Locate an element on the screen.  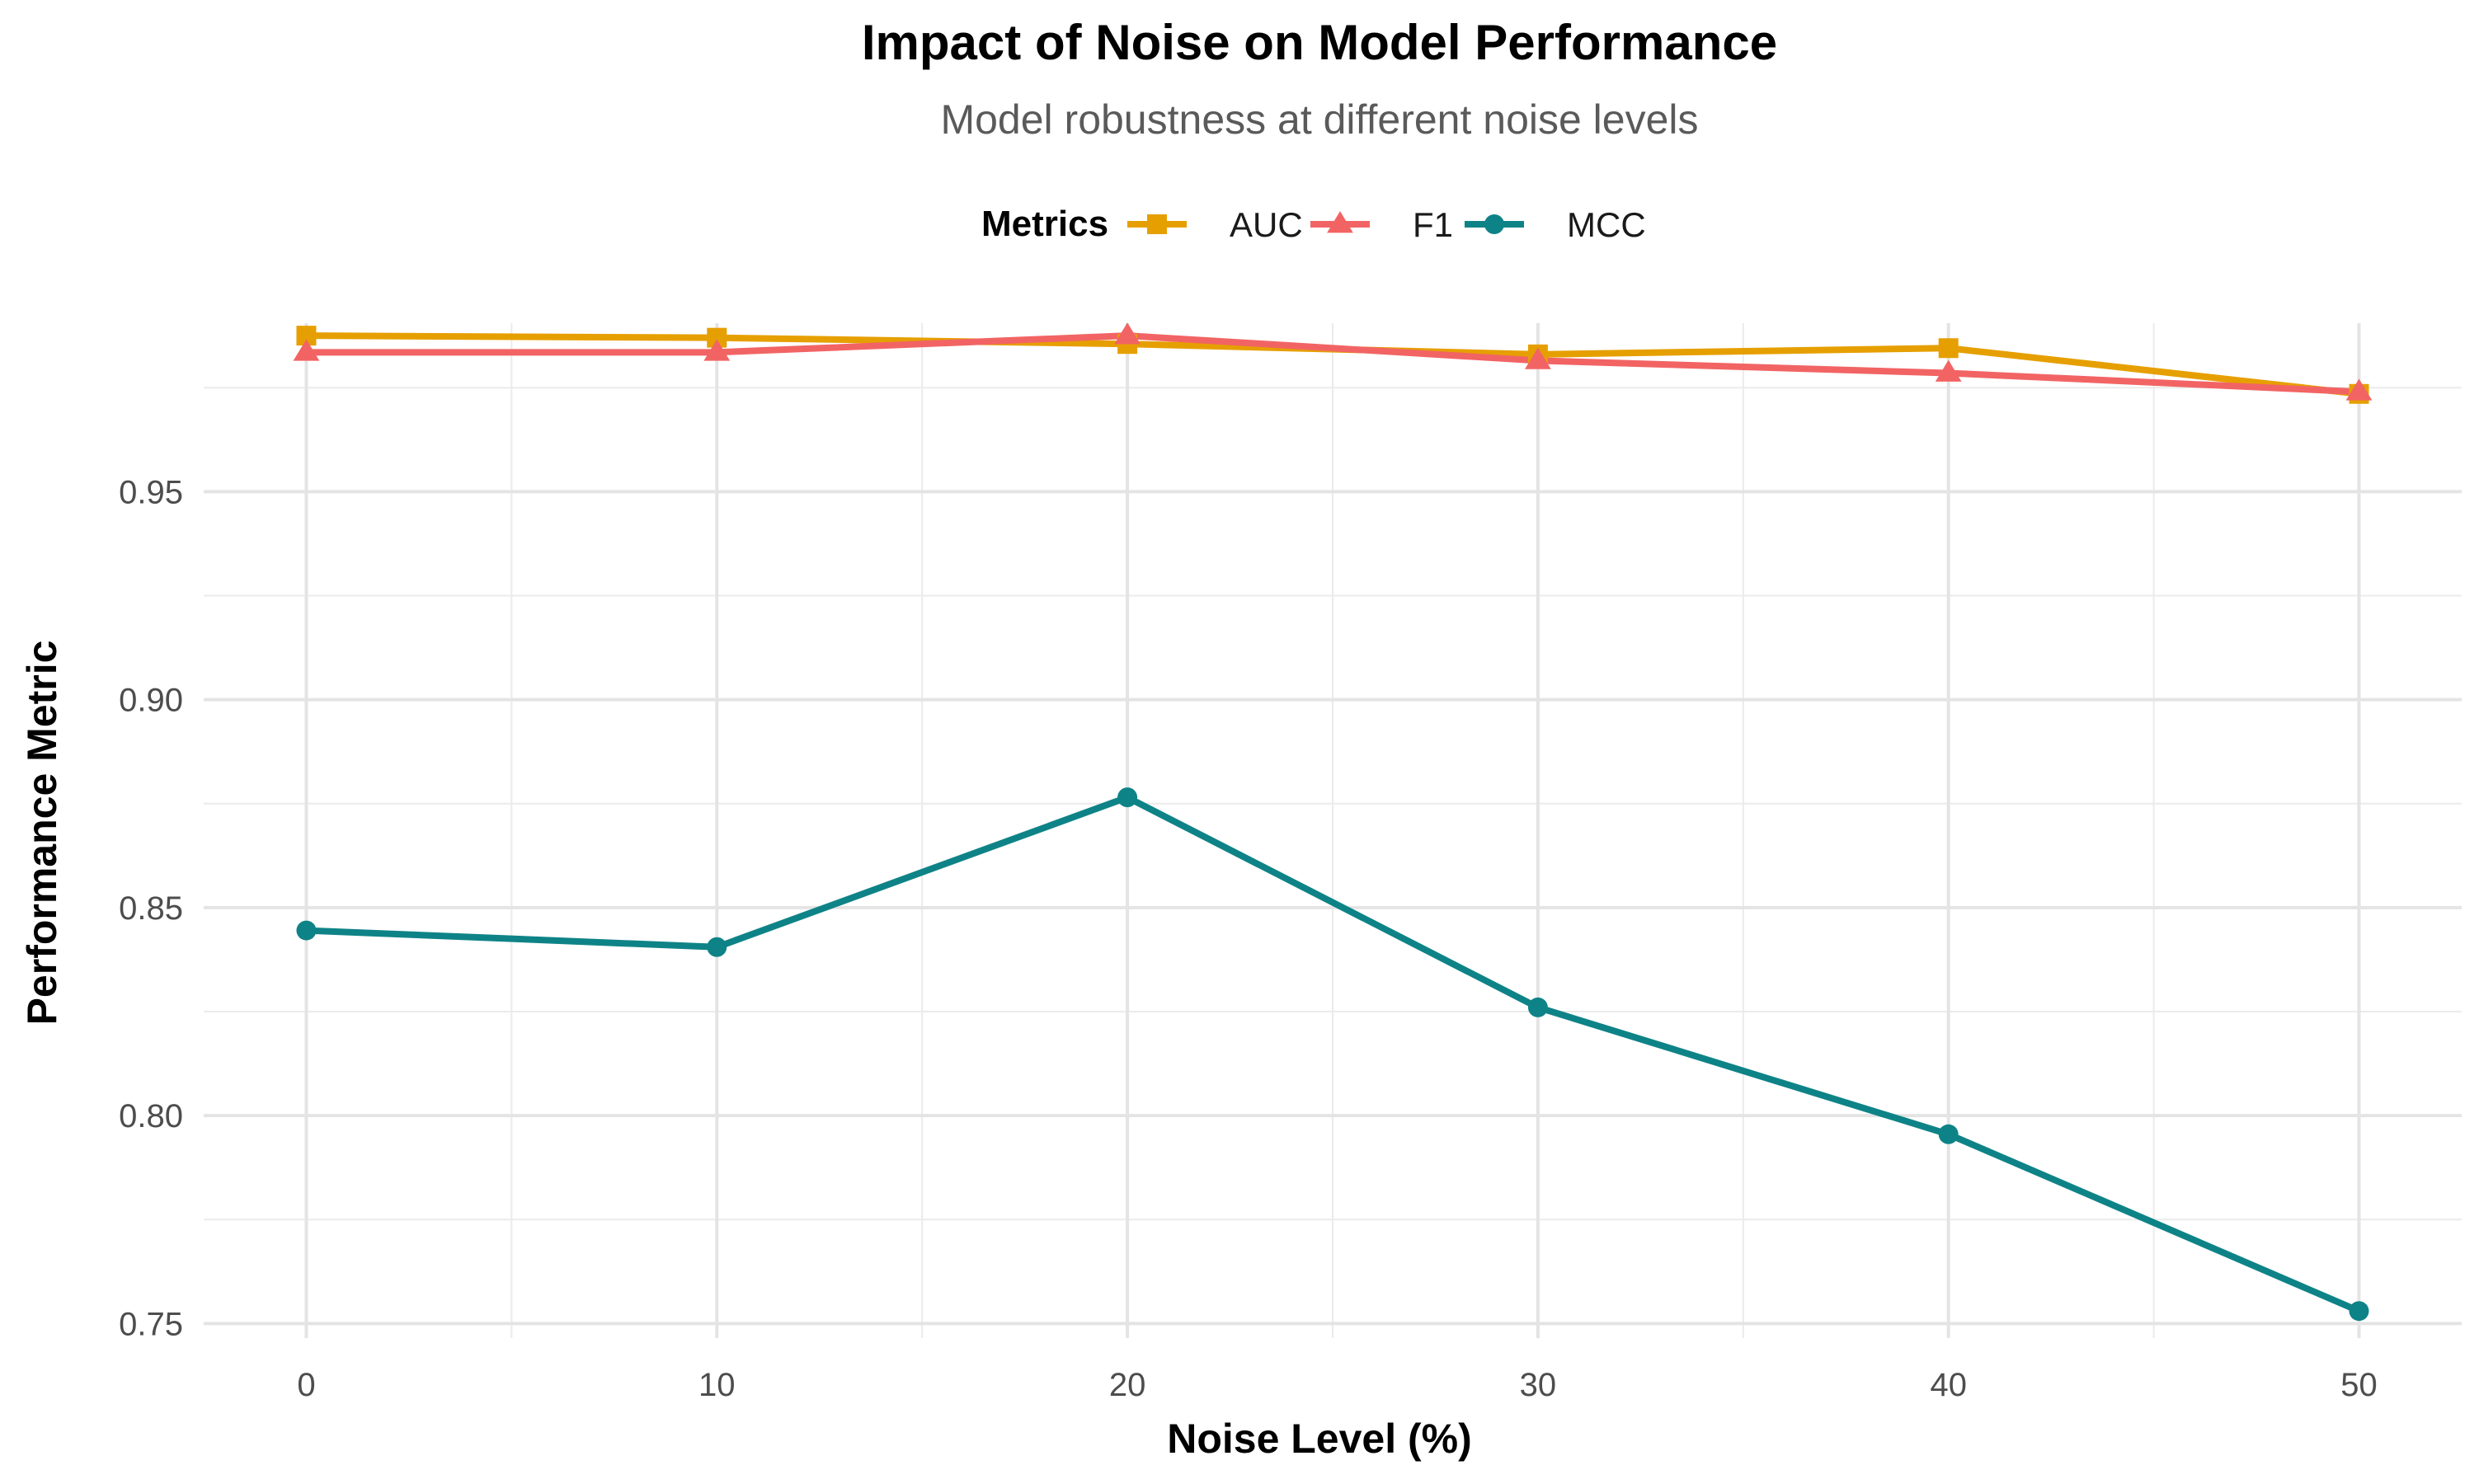
y-axis-title: Performance Metric is located at coordinates (42, 833).